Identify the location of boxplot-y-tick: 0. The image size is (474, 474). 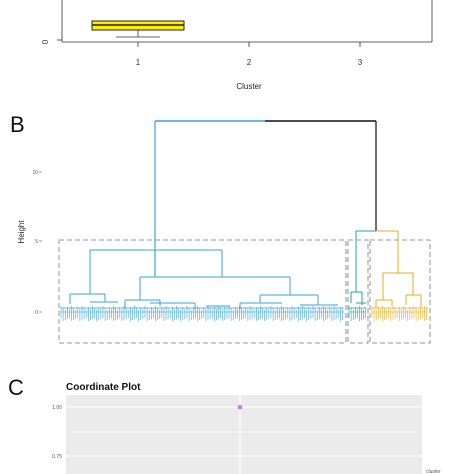
(45, 41).